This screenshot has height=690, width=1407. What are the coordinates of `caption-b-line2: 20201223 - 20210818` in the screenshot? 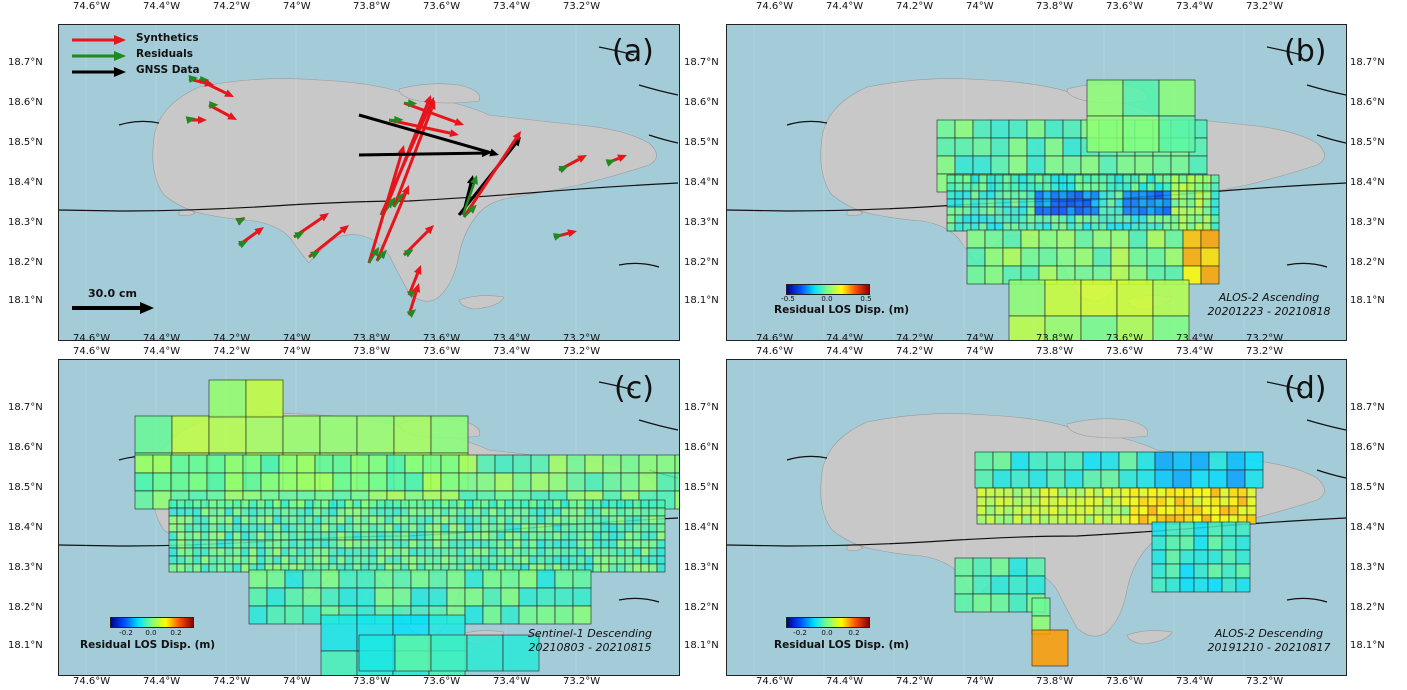 It's located at (1269, 311).